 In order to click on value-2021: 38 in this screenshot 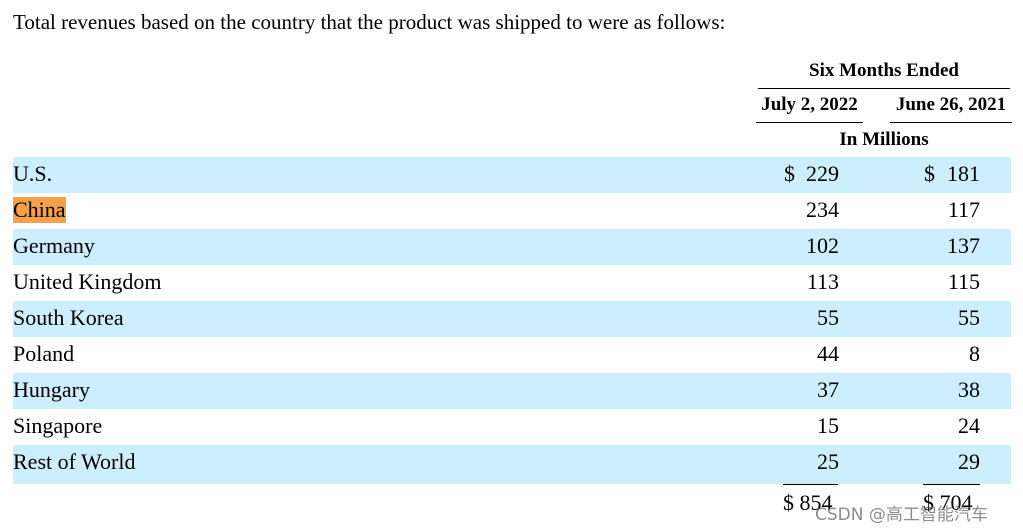, I will do `click(969, 389)`.